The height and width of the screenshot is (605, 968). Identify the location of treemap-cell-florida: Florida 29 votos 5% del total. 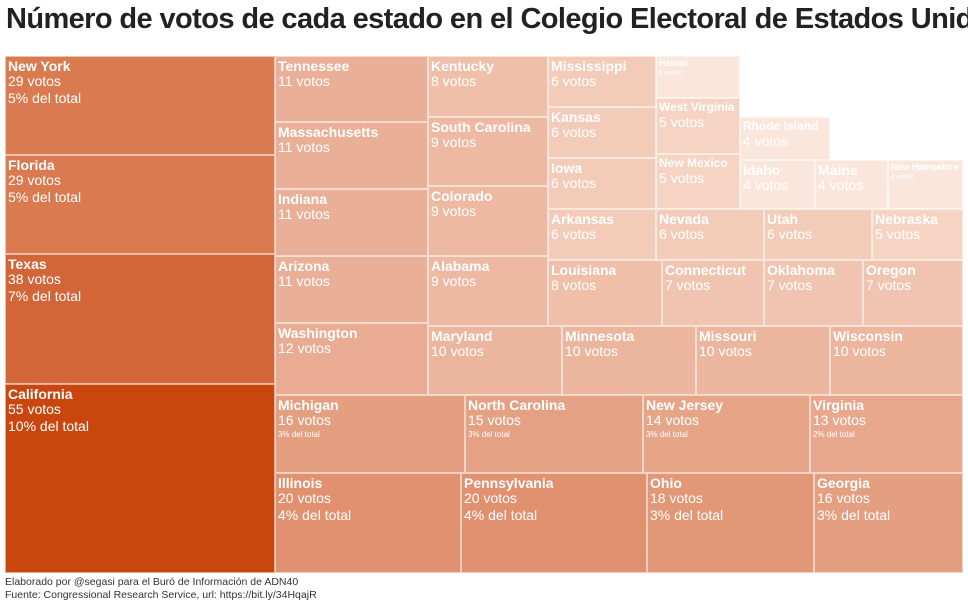
(140, 204).